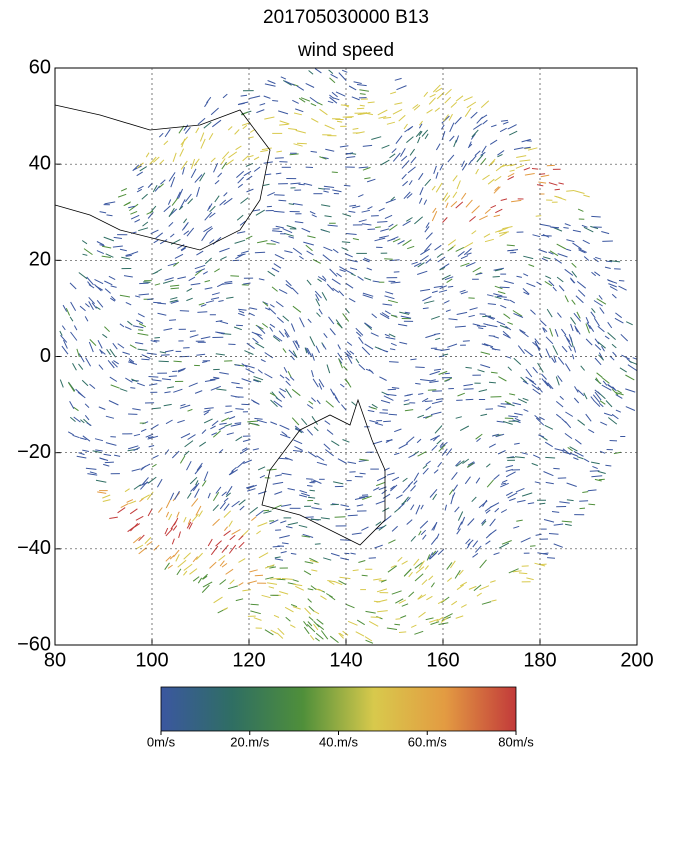  What do you see at coordinates (40, 163) in the screenshot?
I see `y-tick-label: 40` at bounding box center [40, 163].